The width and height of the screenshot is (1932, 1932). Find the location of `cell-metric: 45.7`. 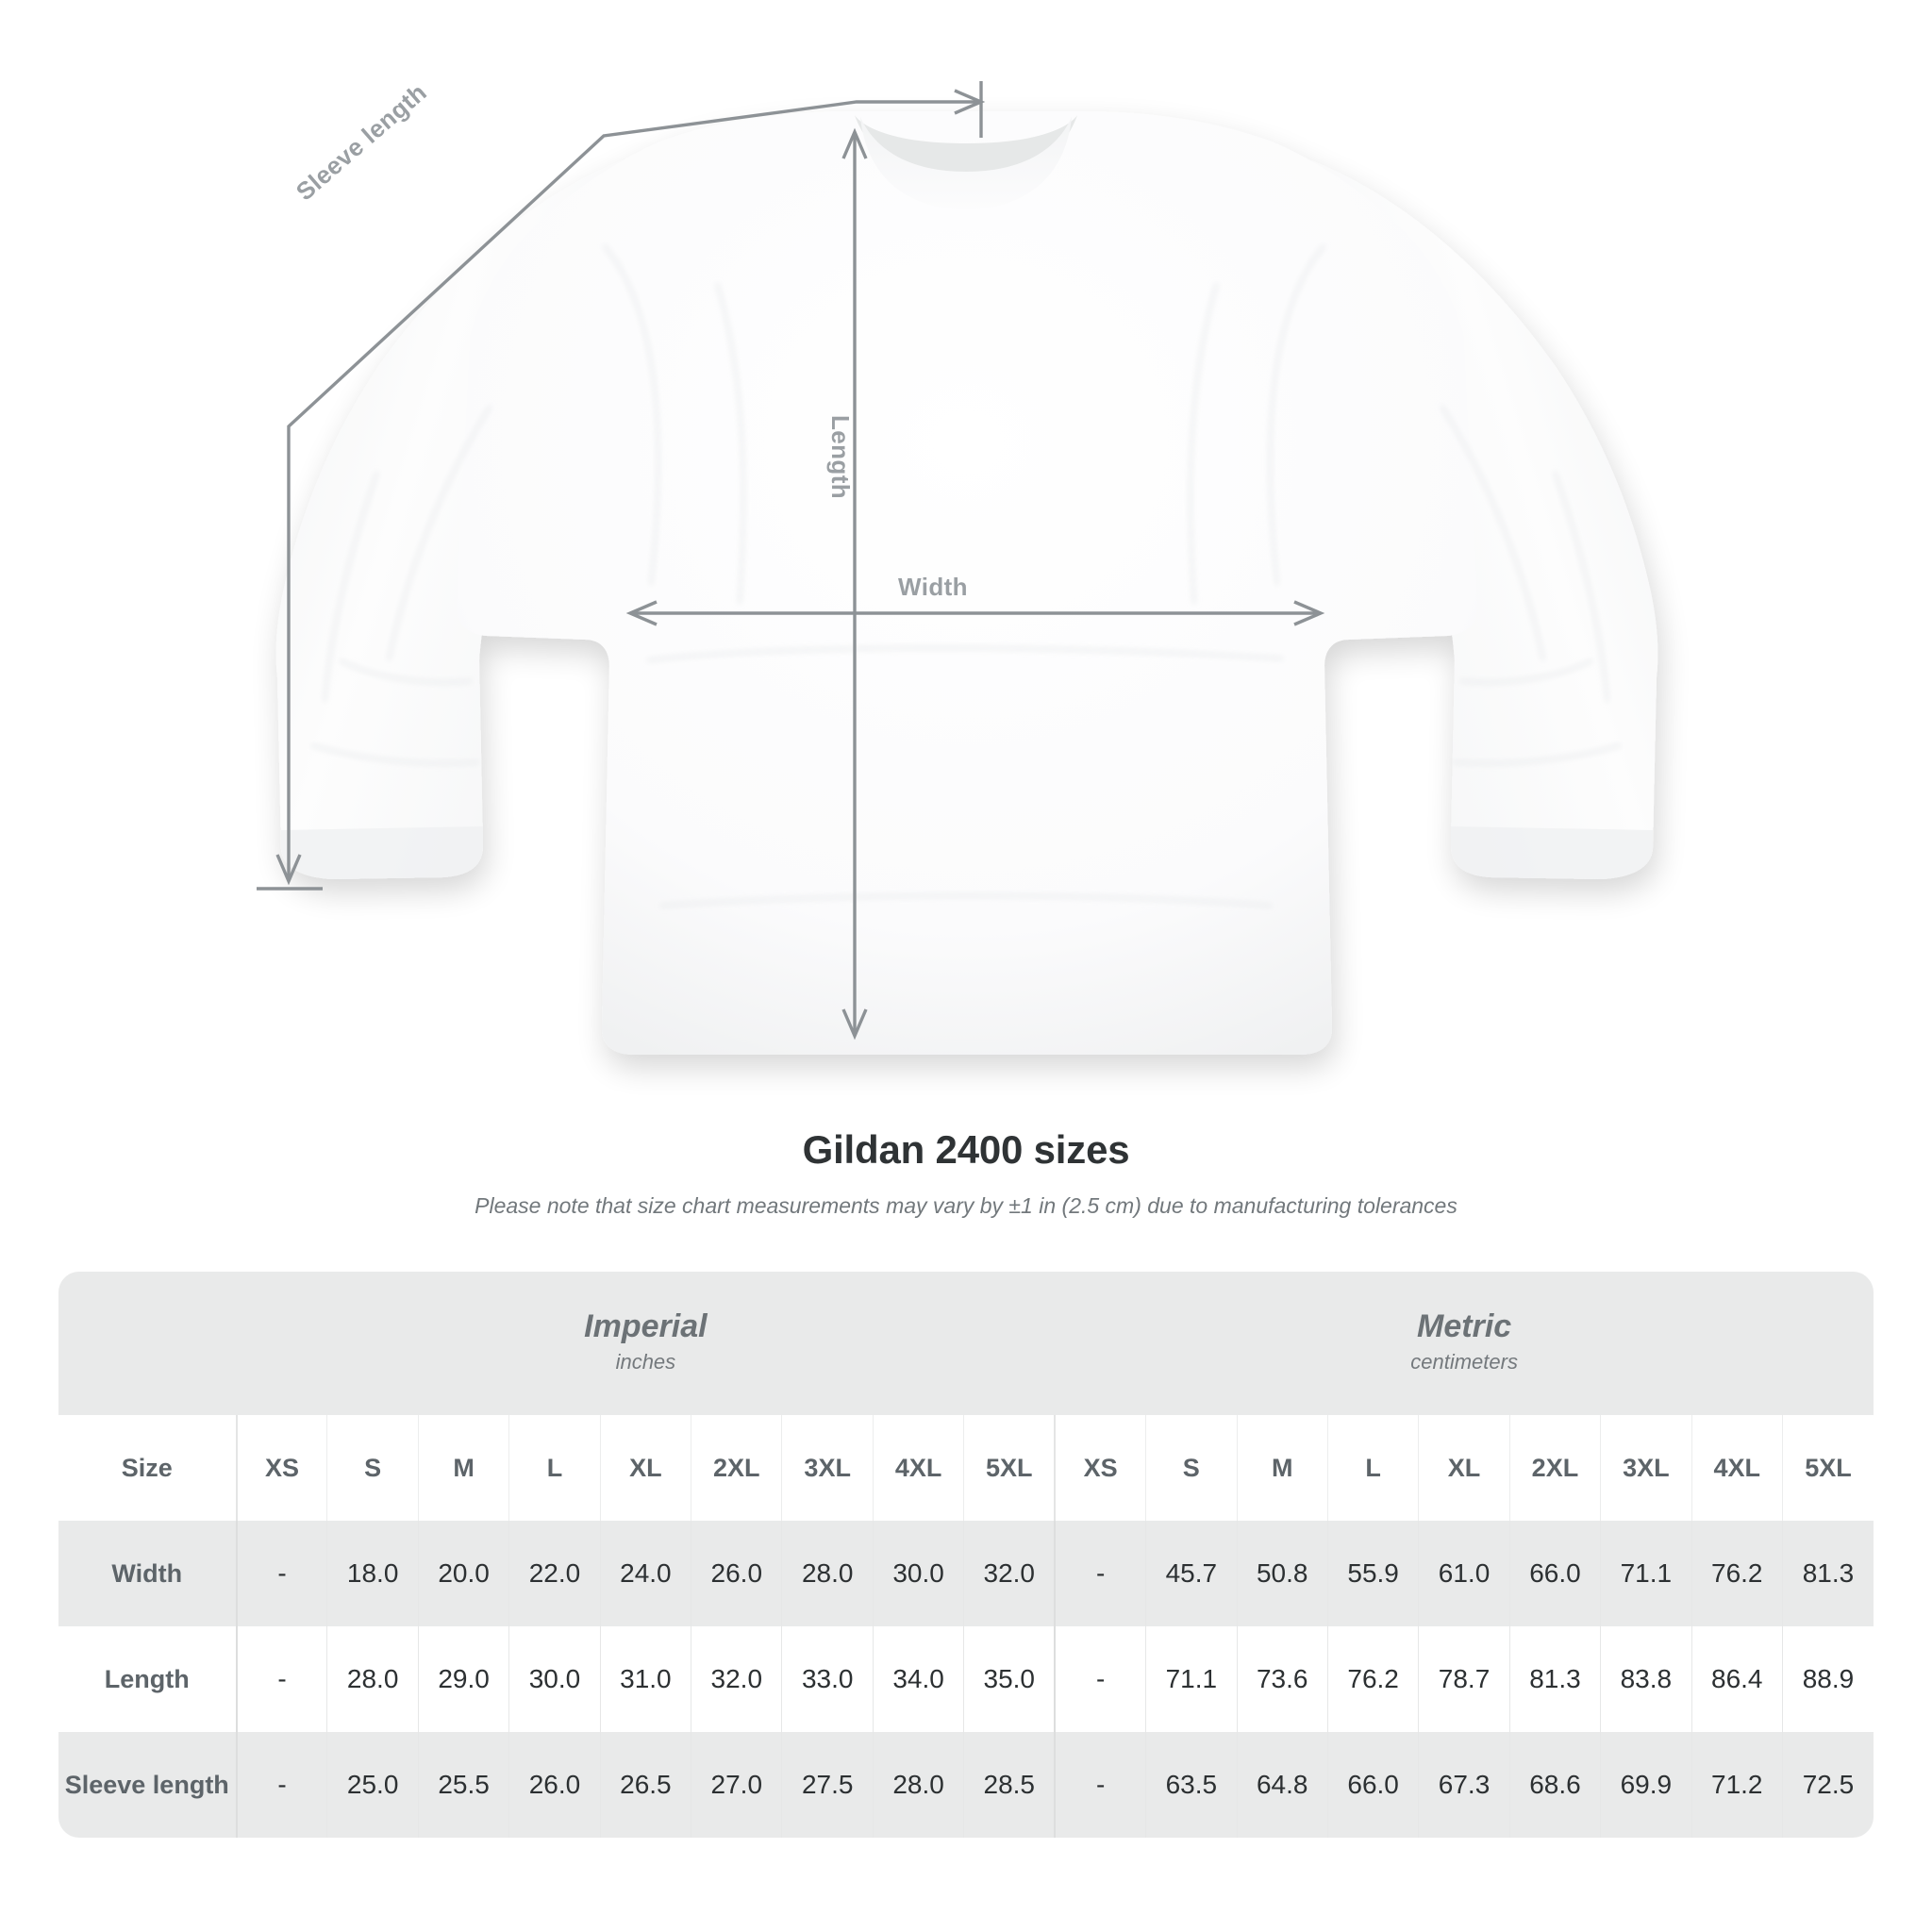

cell-metric: 45.7 is located at coordinates (1191, 1574).